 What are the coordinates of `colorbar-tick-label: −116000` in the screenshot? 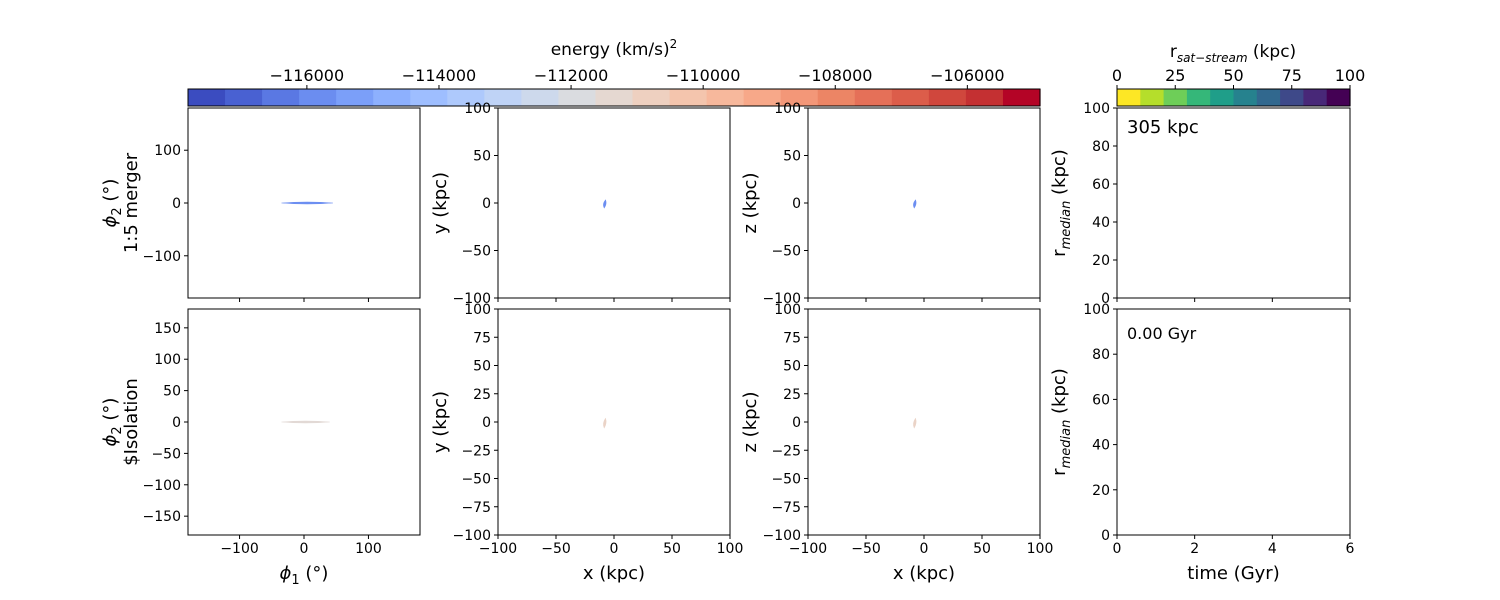 It's located at (307, 75).